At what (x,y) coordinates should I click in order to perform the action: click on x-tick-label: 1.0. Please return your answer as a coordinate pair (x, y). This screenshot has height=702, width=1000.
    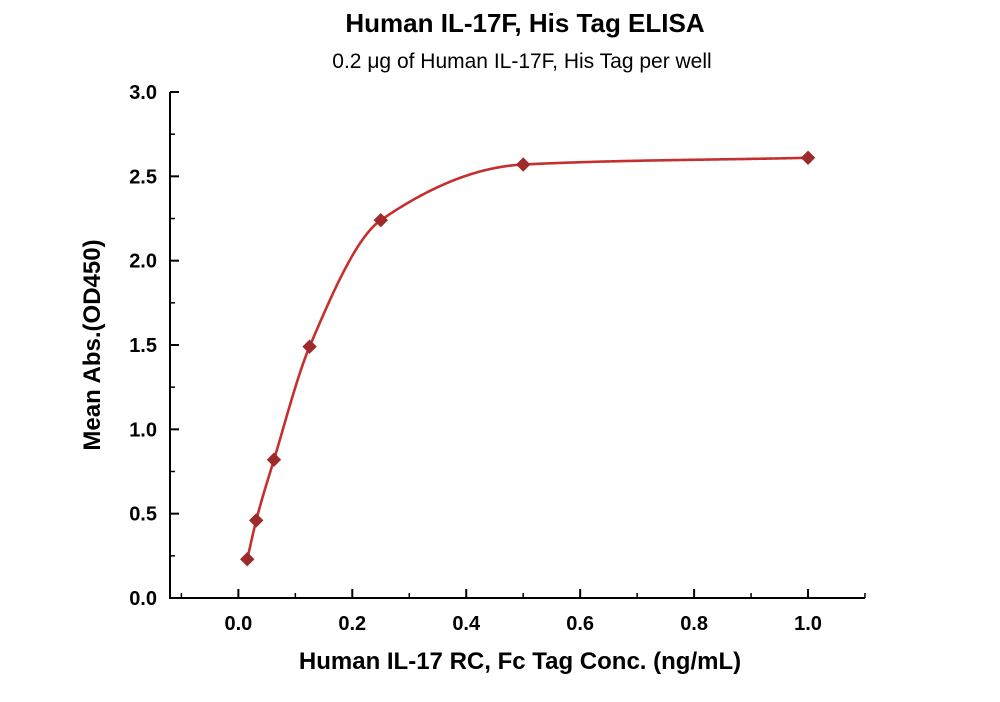
    Looking at the image, I should click on (808, 624).